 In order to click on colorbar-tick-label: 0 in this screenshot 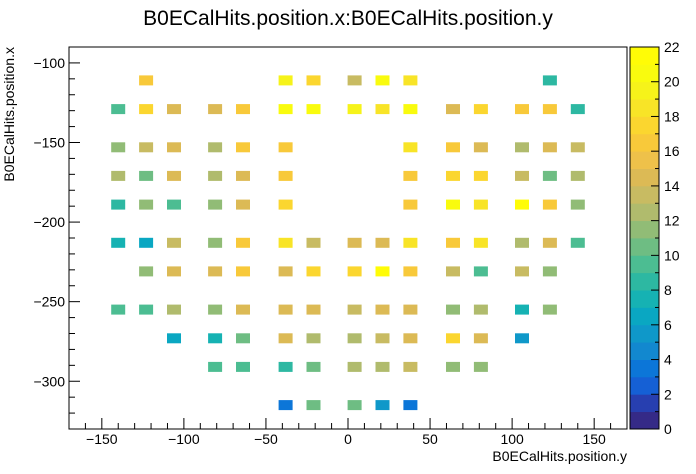, I will do `click(668, 429)`.